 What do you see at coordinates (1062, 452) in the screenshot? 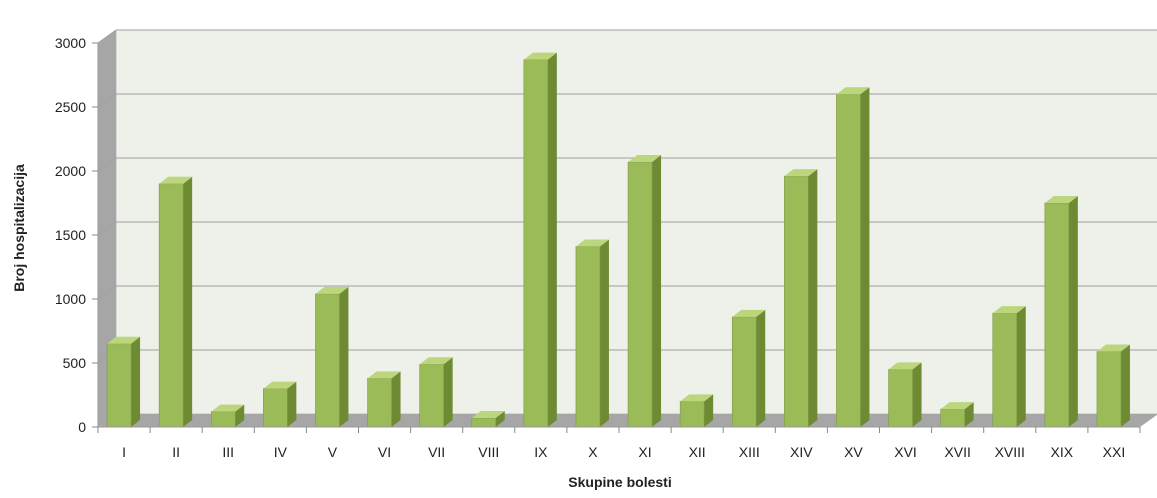
I see `x-tick-label: XIX` at bounding box center [1062, 452].